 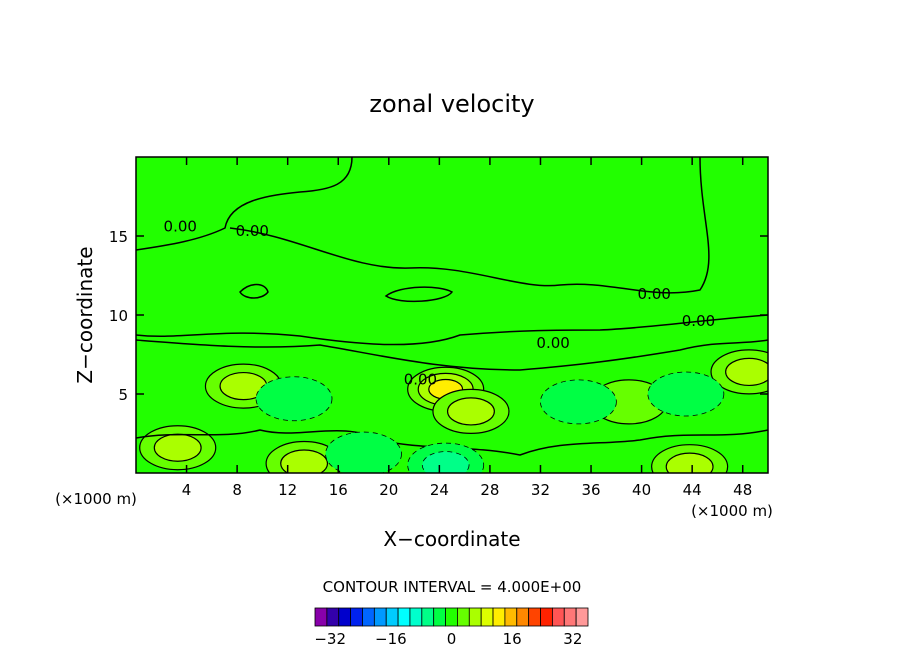 I want to click on colorbar-tick-1: −16, so click(x=391, y=639).